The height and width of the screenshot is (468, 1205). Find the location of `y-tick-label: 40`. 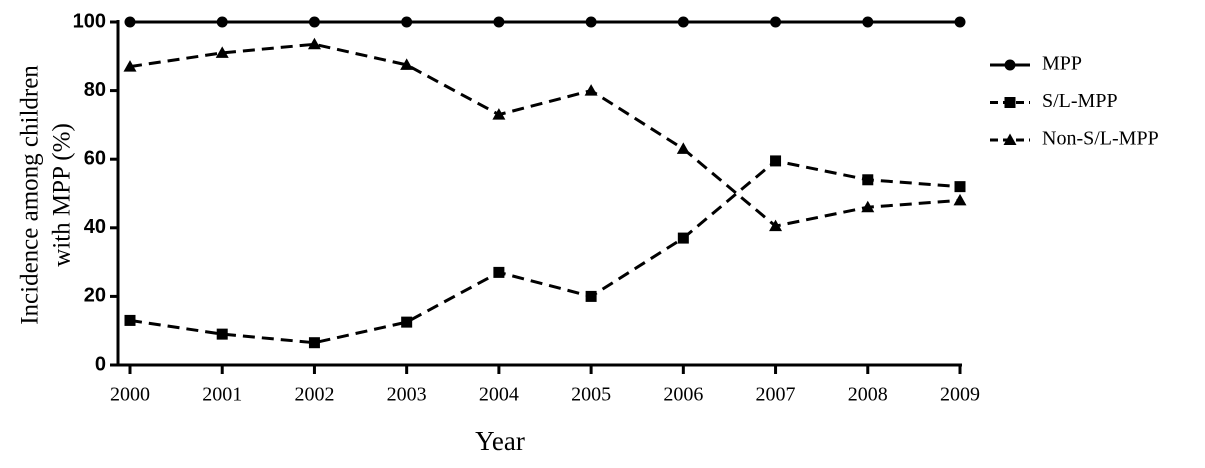

y-tick-label: 40 is located at coordinates (95, 227).